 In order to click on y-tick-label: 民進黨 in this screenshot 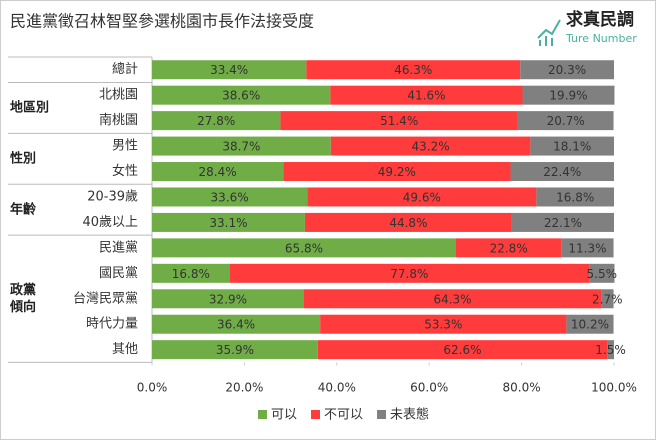, I will do `click(118, 247)`.